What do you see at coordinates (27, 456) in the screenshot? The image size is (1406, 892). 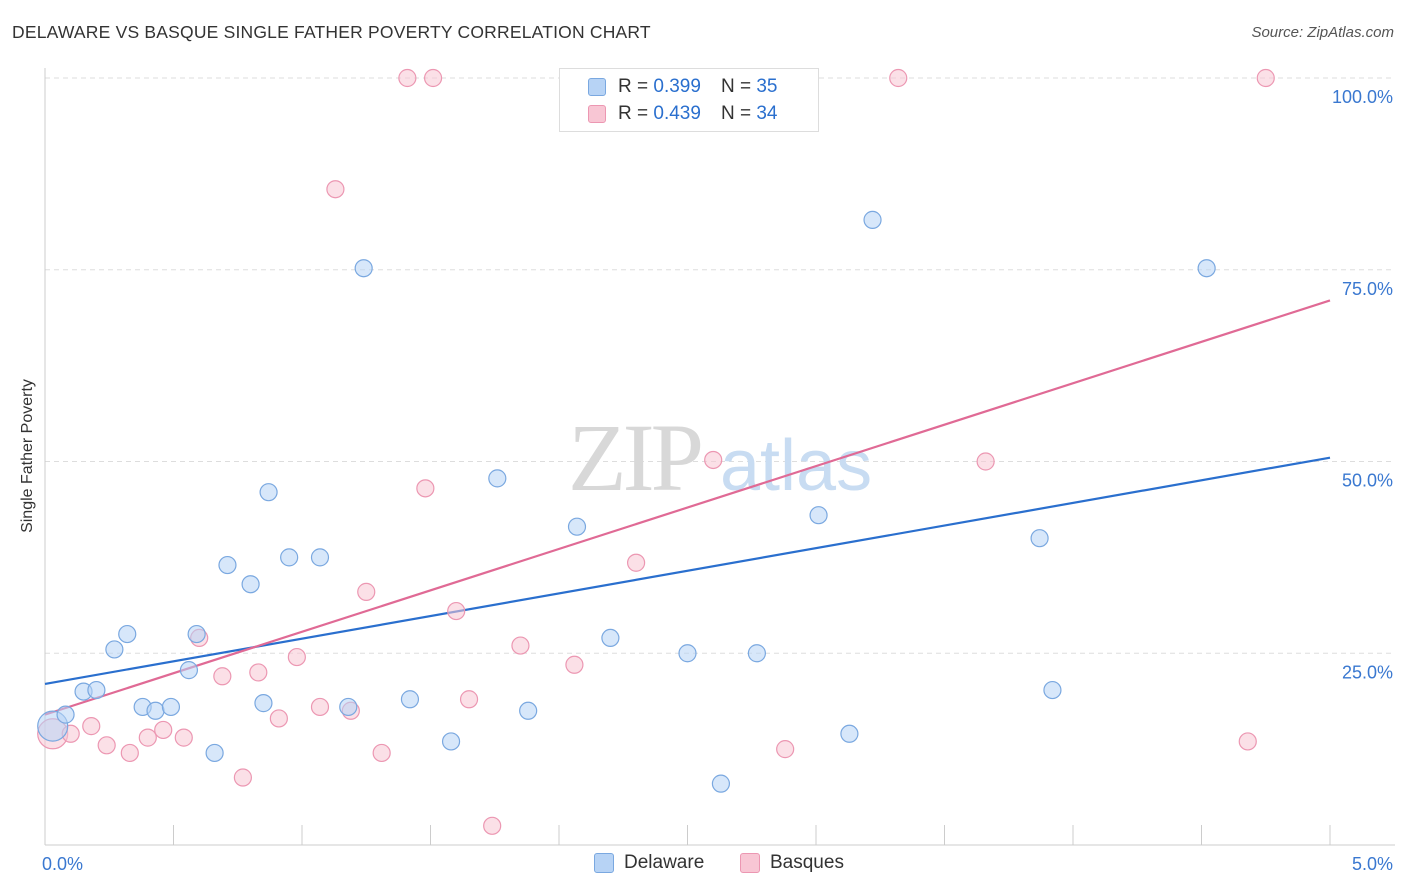 I see `y-axis-label: Single Father Poverty` at bounding box center [27, 456].